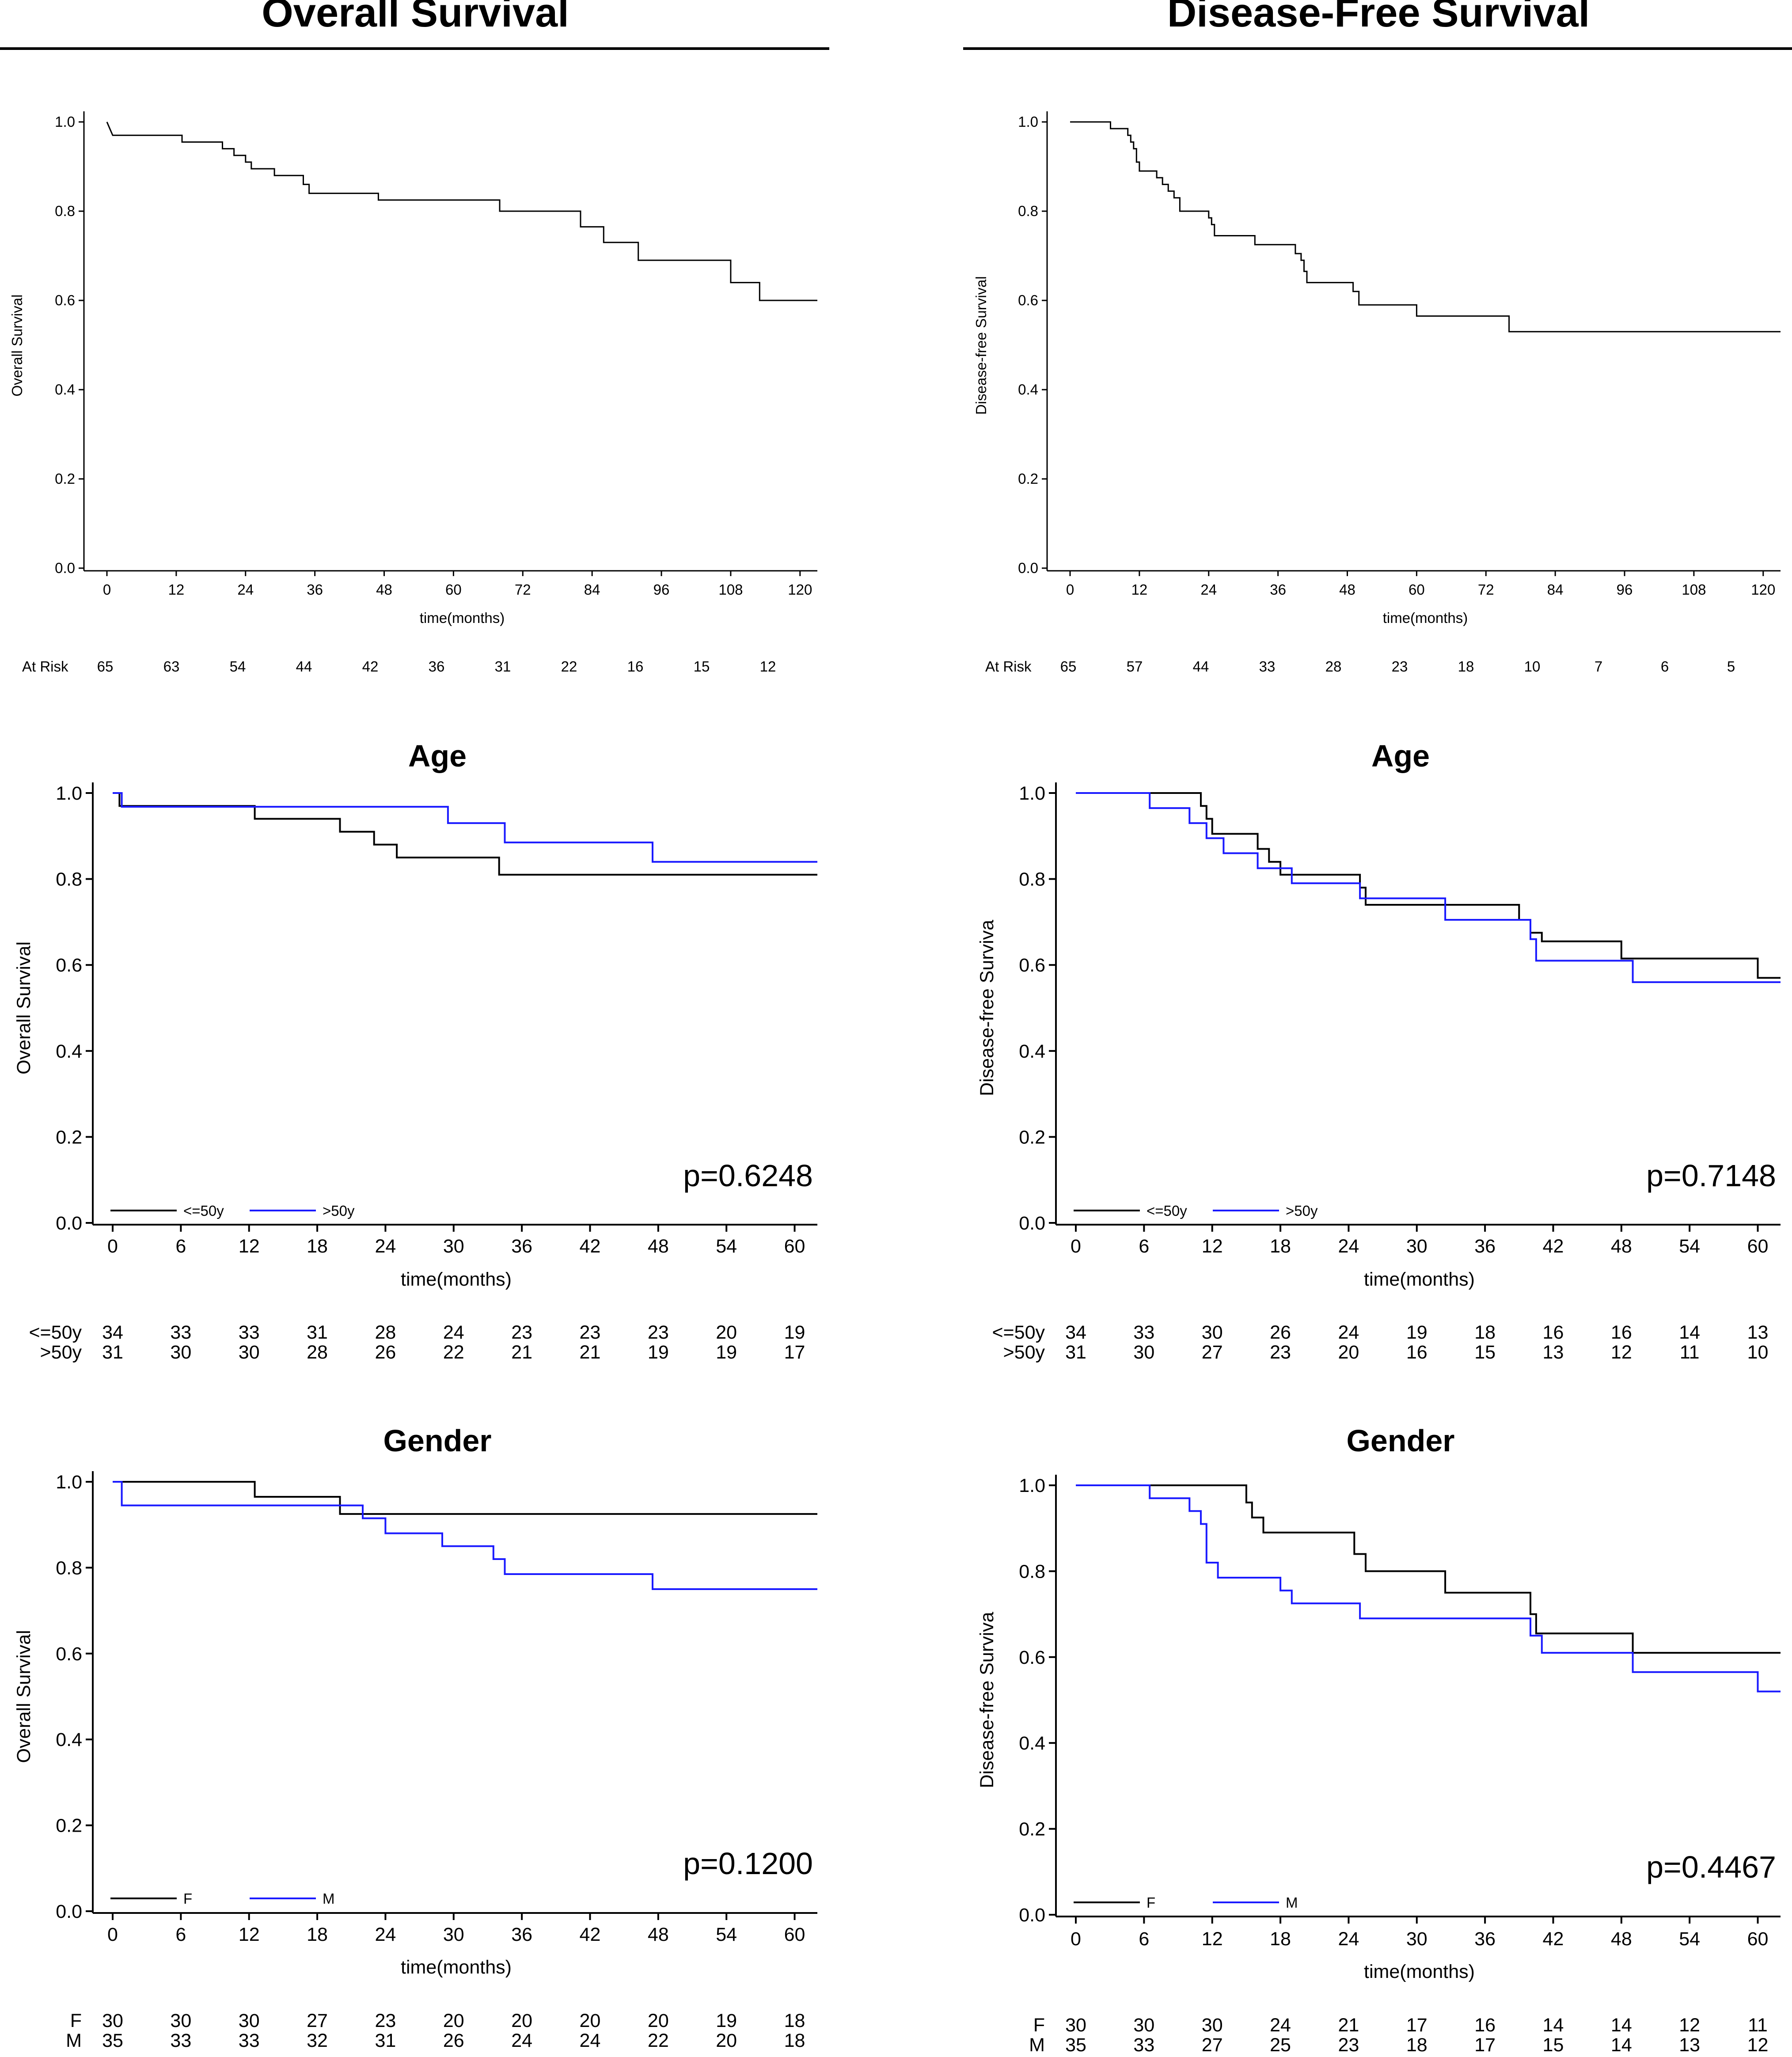 The height and width of the screenshot is (2057, 1792). I want to click on risk-count: 28, so click(1333, 666).